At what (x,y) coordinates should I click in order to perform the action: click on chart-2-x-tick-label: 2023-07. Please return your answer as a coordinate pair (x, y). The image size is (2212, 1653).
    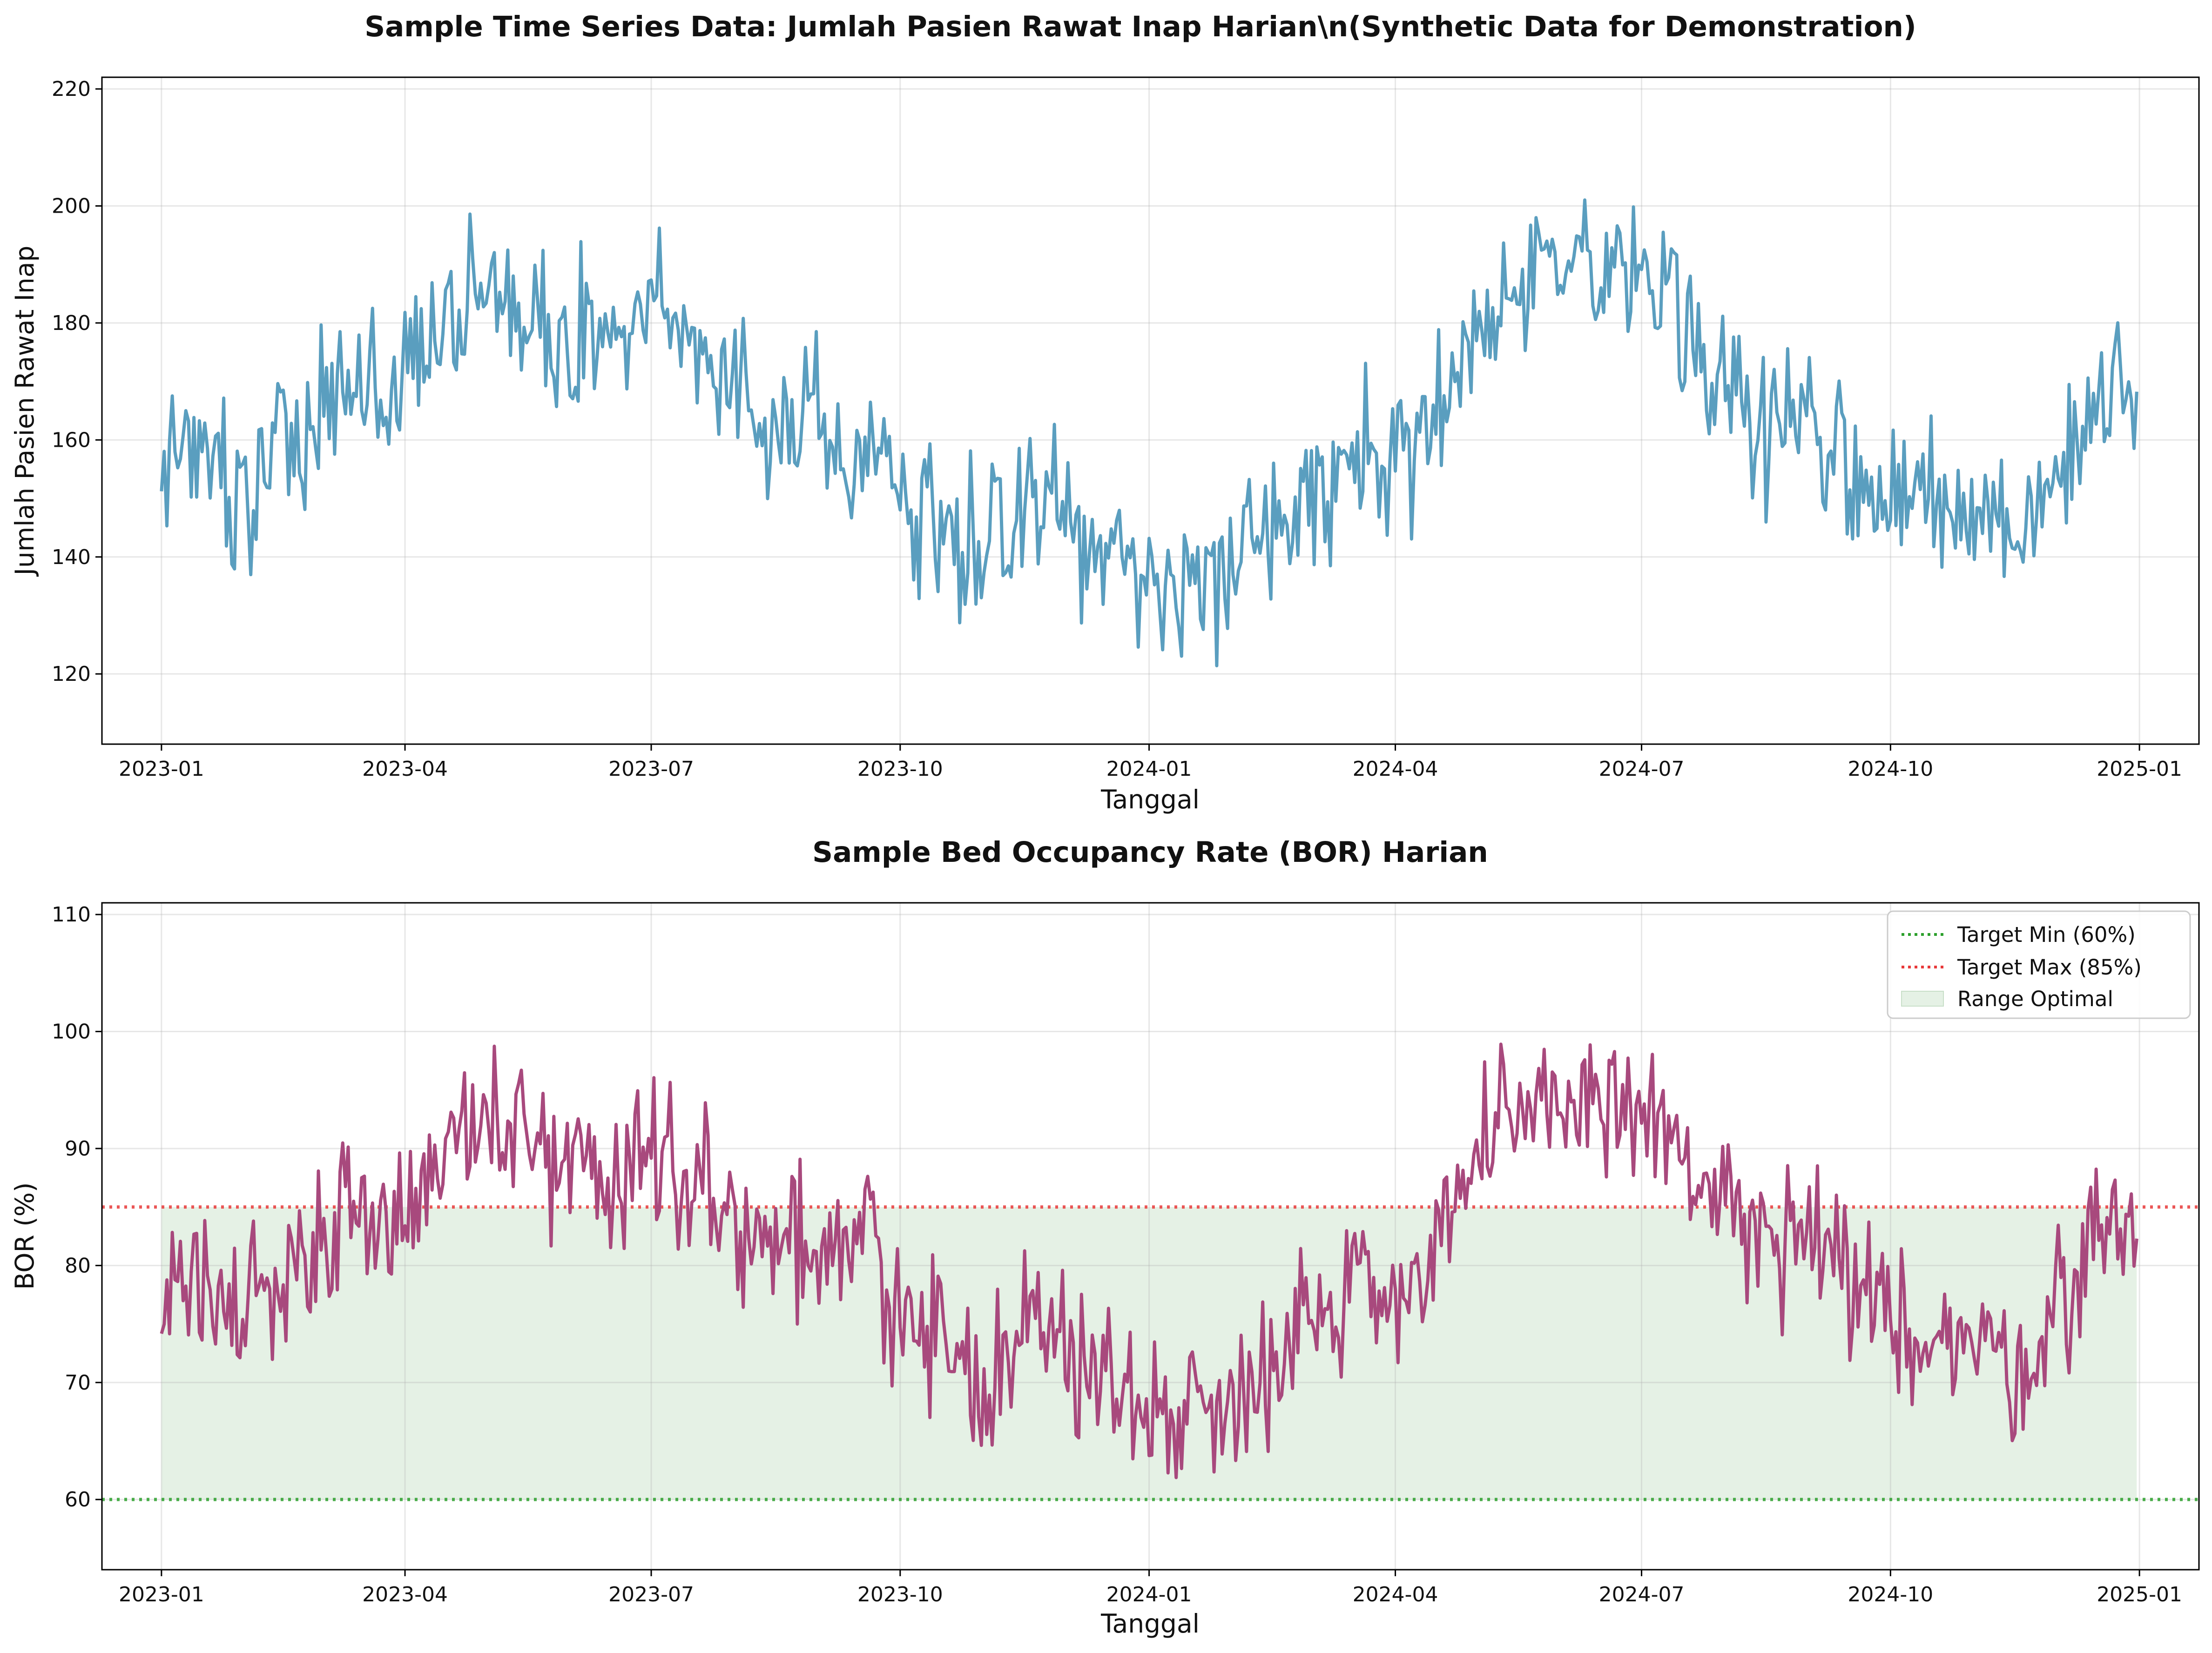
    Looking at the image, I should click on (651, 1594).